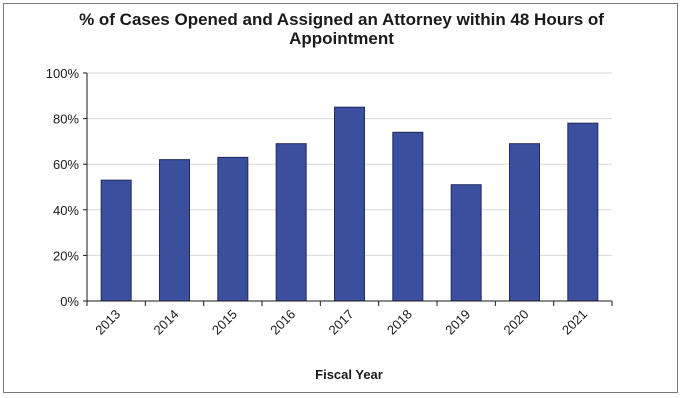  What do you see at coordinates (574, 322) in the screenshot?
I see `x-tick-label: 2021` at bounding box center [574, 322].